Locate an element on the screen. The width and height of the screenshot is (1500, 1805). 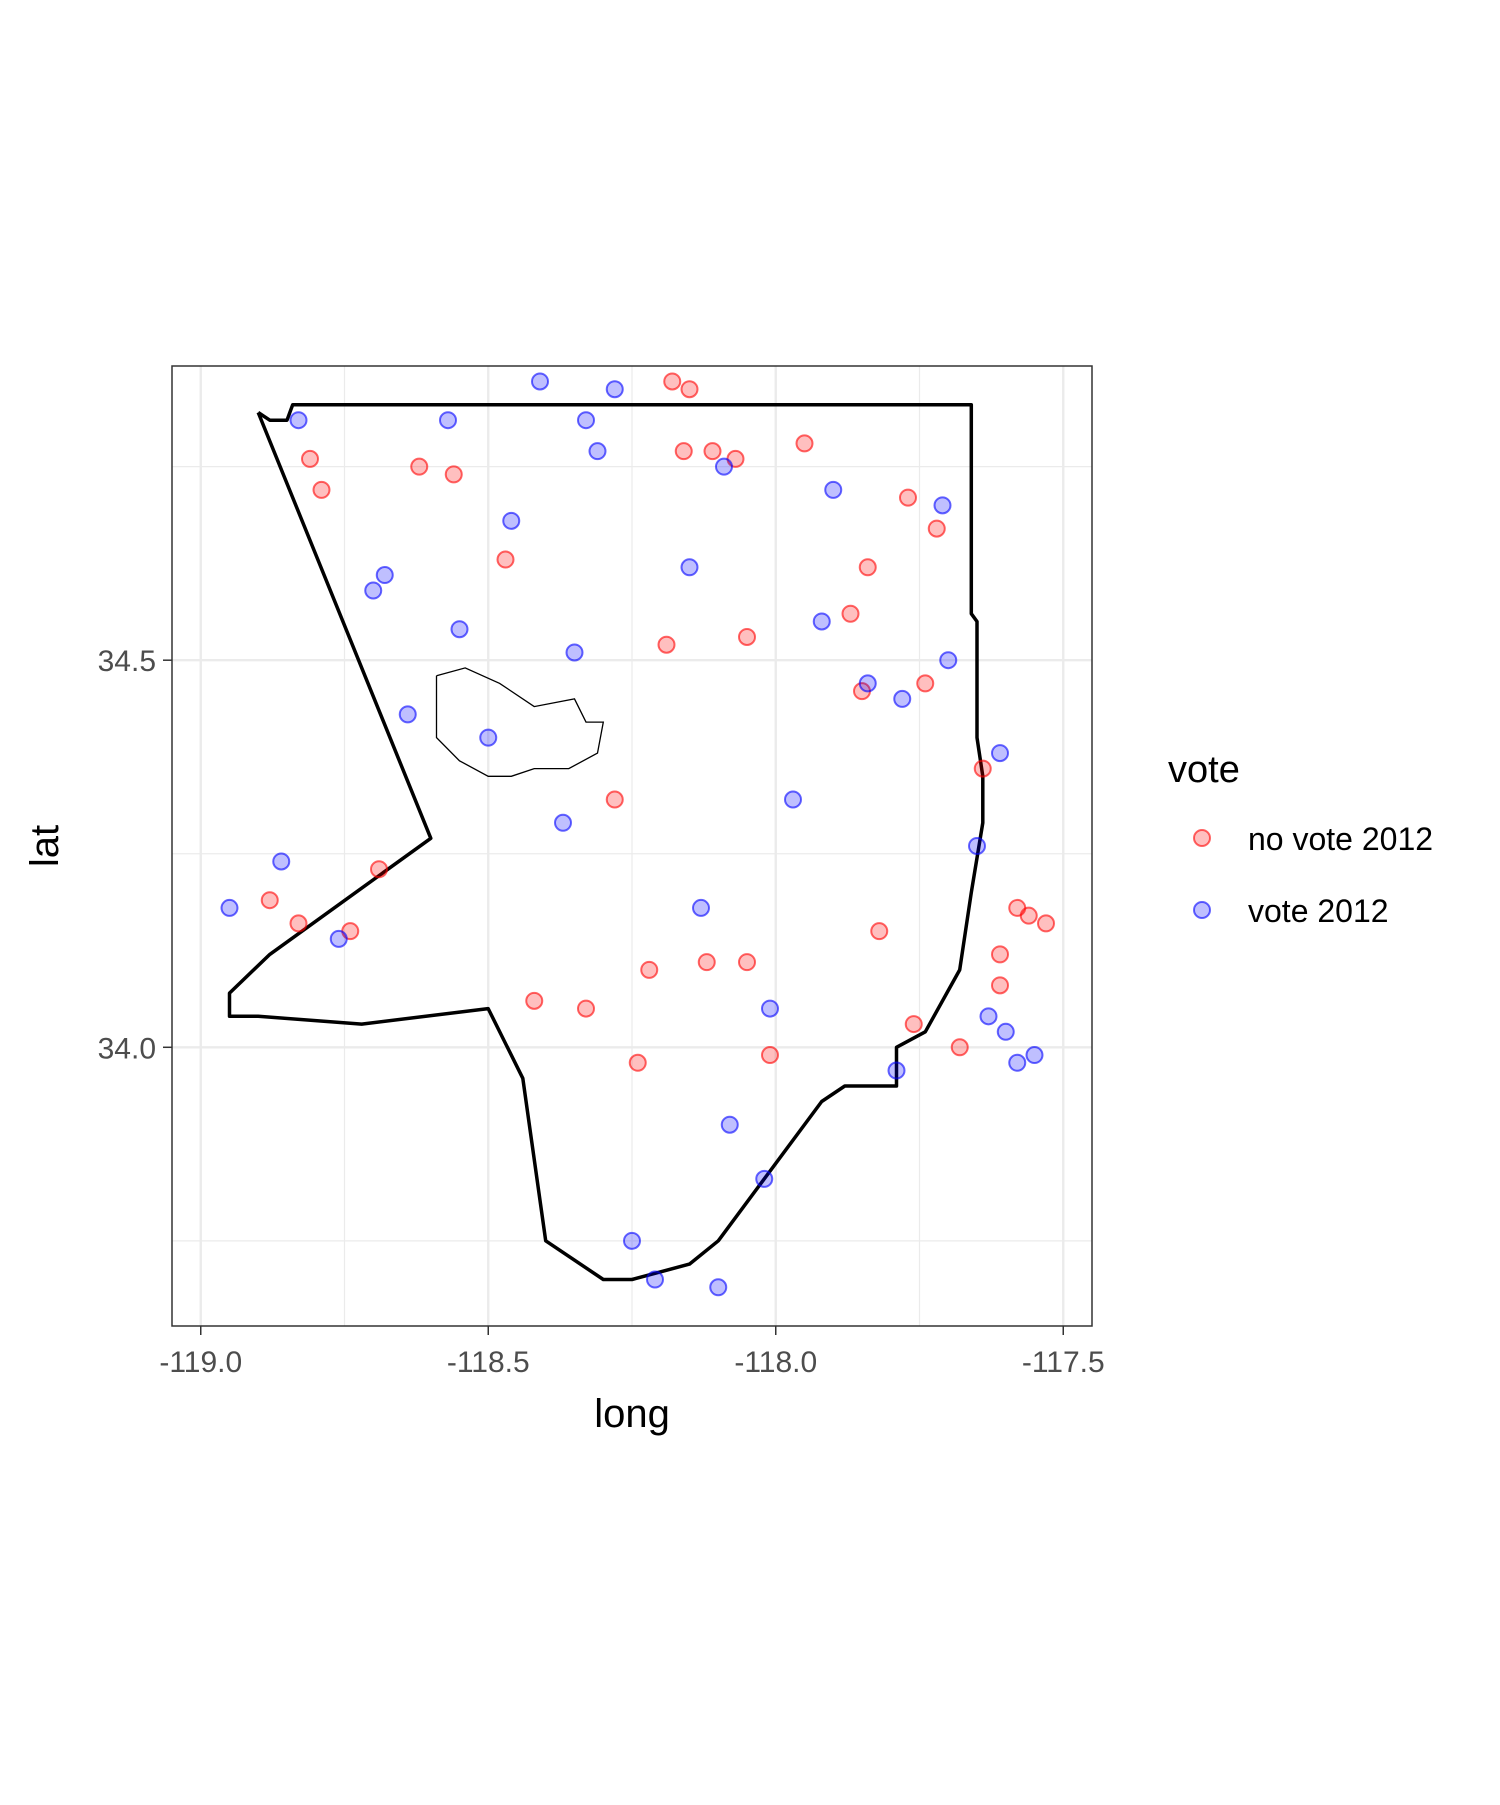
x-axis-label: long is located at coordinates (632, 1414).